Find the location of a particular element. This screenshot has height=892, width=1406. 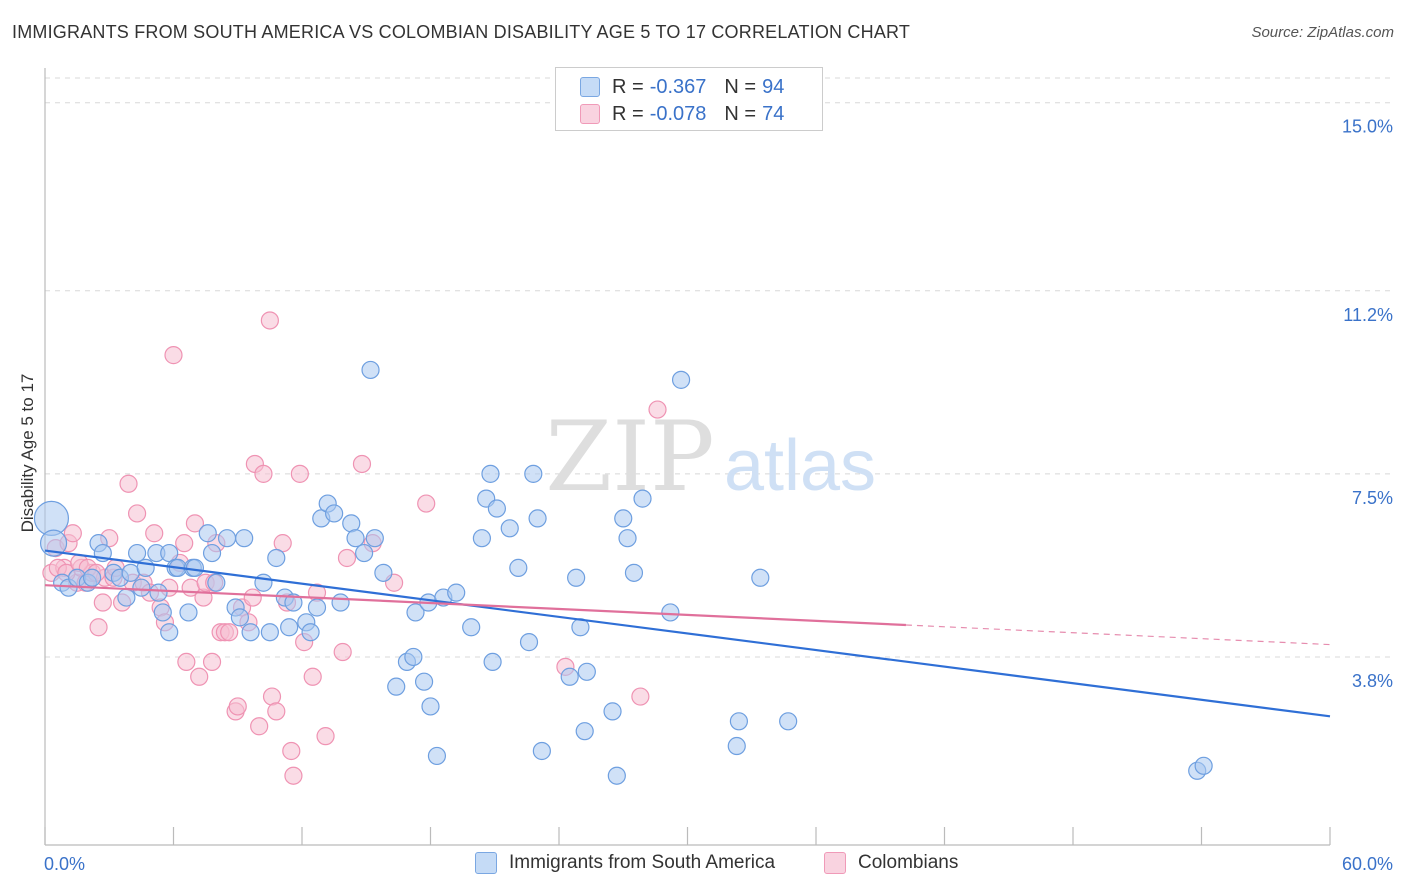

x-tick-label: 0.0% is located at coordinates (64, 864).